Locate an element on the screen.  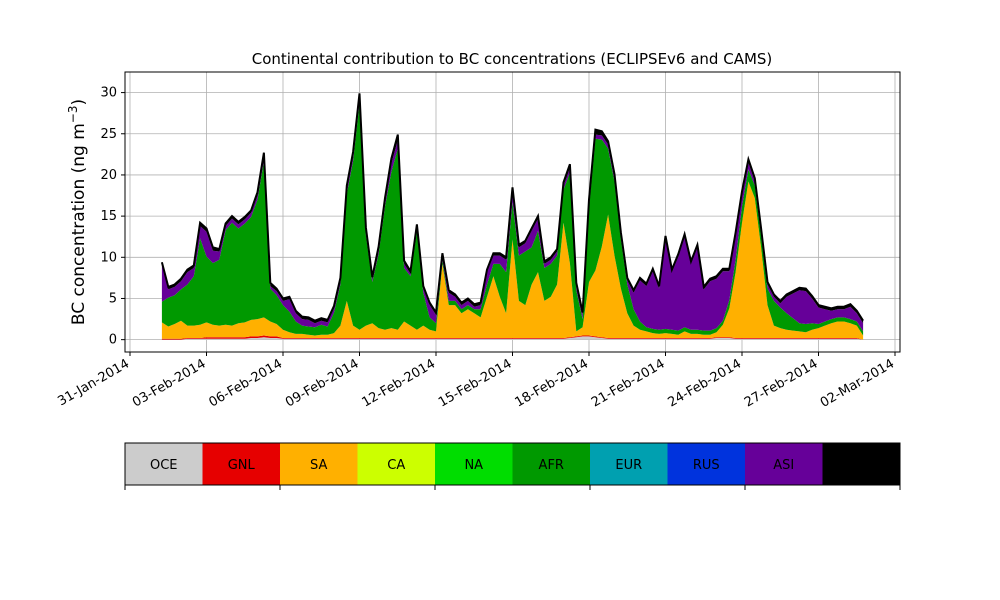
legend-swatch-sa is located at coordinates (319, 464).